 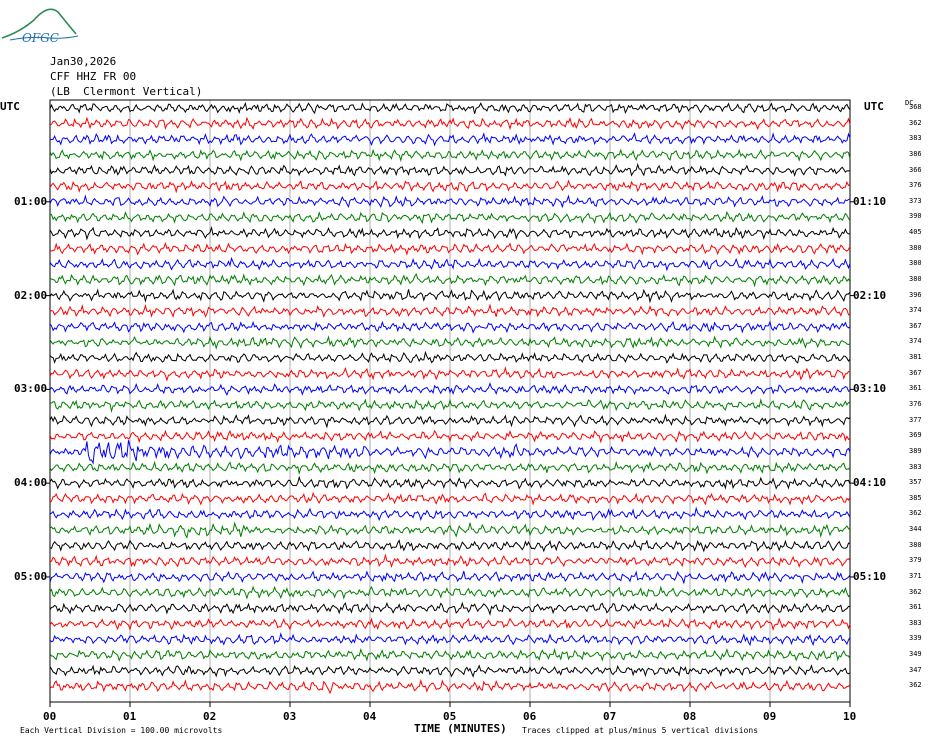 What do you see at coordinates (870, 389) in the screenshot?
I see `time-label-right: 03:10` at bounding box center [870, 389].